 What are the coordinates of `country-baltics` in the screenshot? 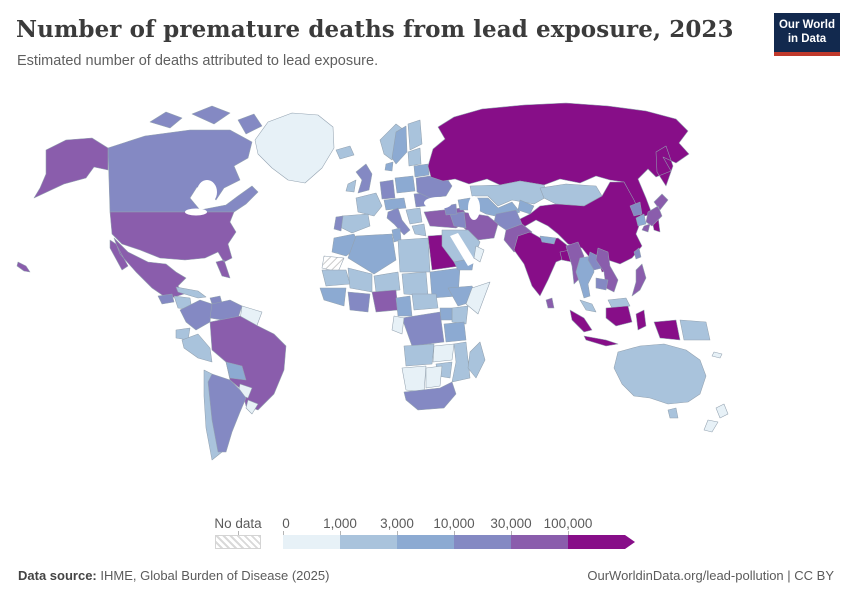 It's located at (414, 157).